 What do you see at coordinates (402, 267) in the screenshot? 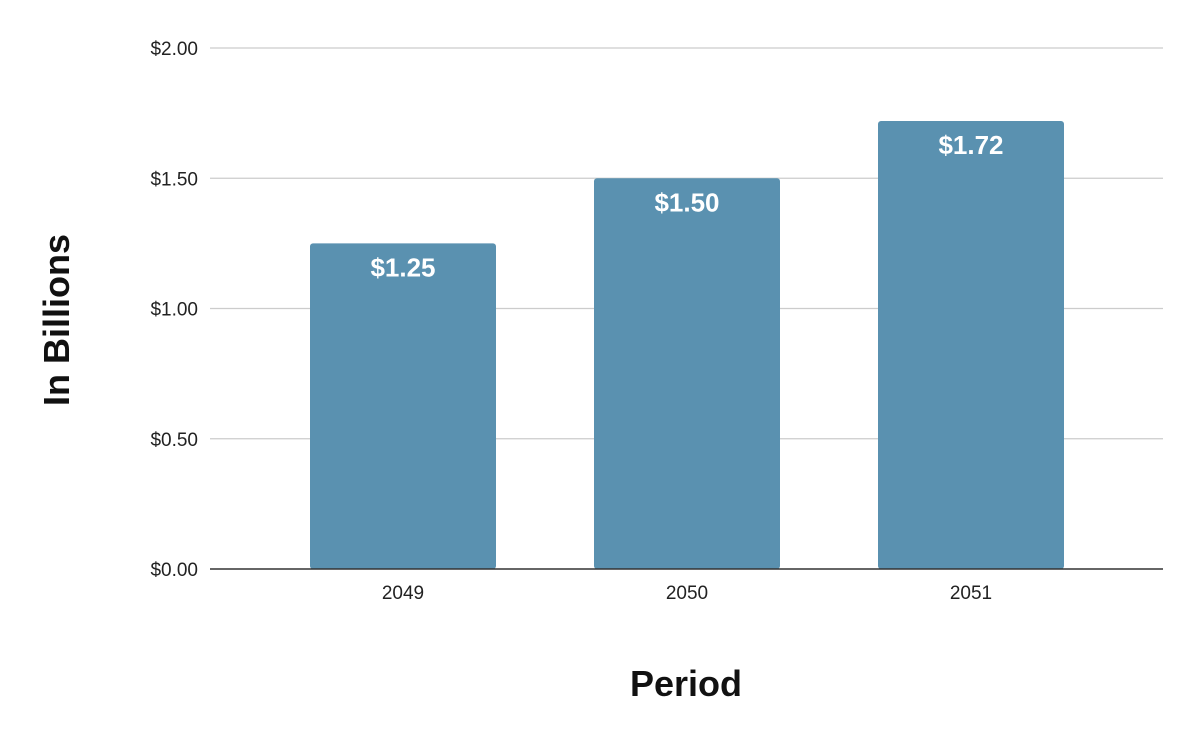
I see `data-label: $1.25` at bounding box center [402, 267].